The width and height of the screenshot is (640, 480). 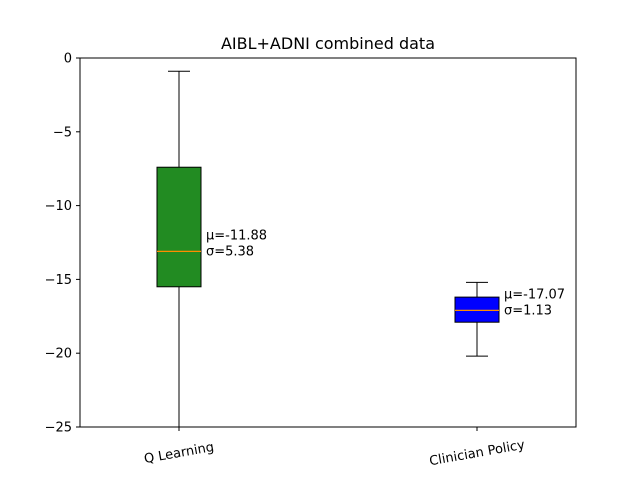 What do you see at coordinates (230, 251) in the screenshot?
I see `std-annotation: σ=5.38` at bounding box center [230, 251].